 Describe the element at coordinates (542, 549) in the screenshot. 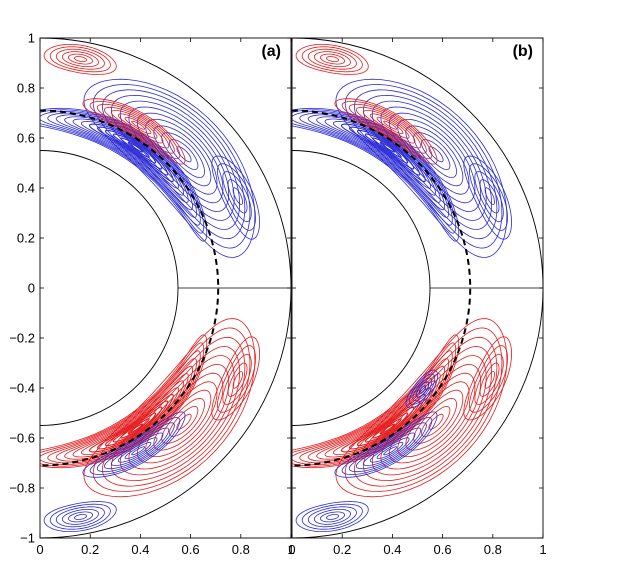

I see `x-tick-label: 1` at that location.